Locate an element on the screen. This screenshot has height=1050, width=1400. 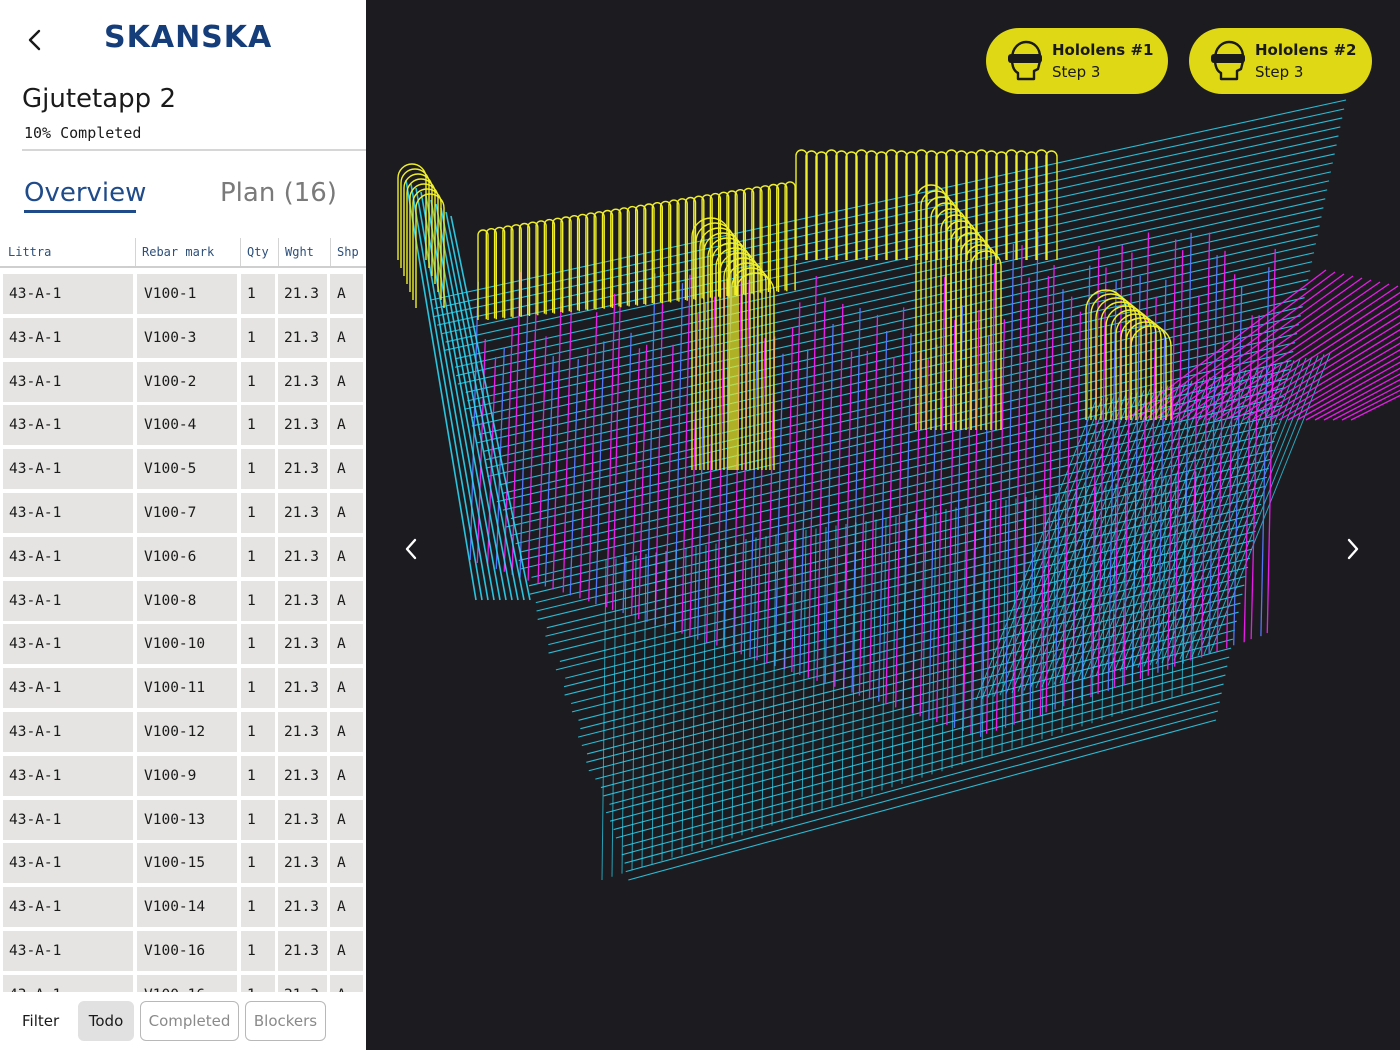
table-row: 43-A-1 V100-8 1 21.3 A is located at coordinates (183, 601).